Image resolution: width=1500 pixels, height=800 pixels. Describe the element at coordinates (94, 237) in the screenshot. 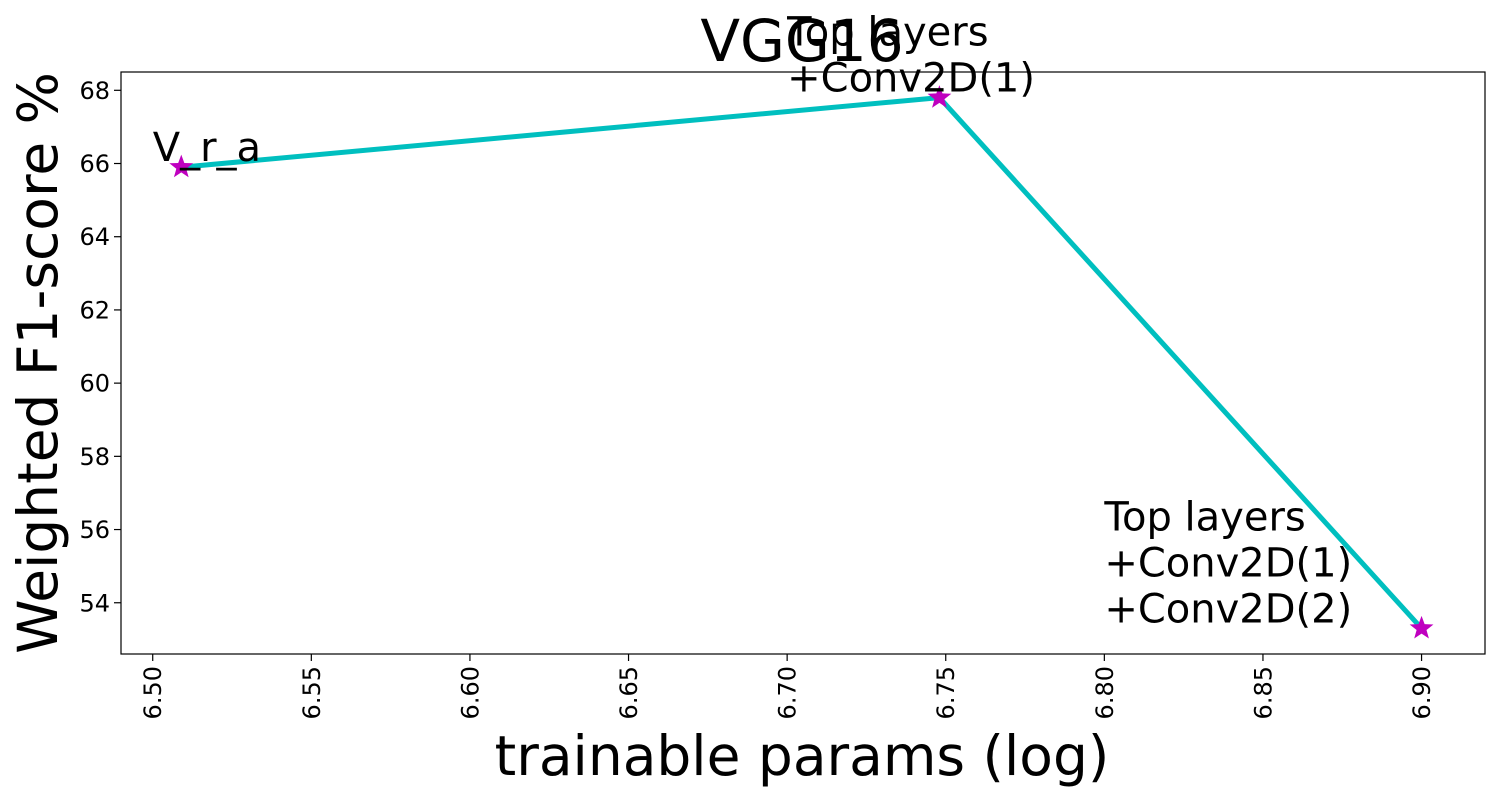

I see `y-tick-label: 64` at that location.